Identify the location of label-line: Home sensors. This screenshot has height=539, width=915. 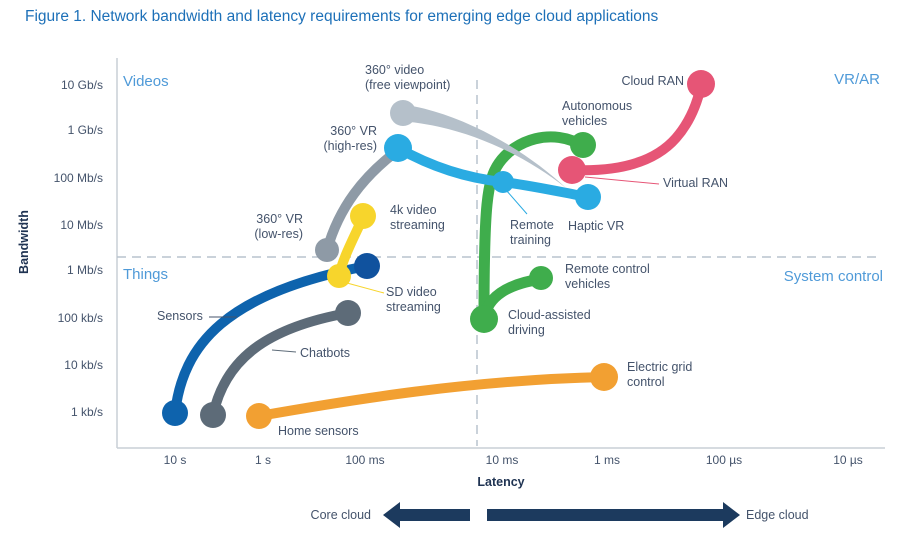
(318, 431).